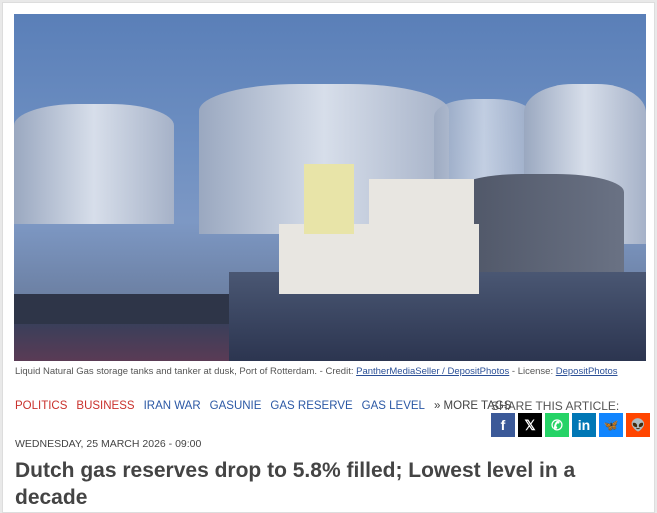  What do you see at coordinates (570, 425) in the screenshot?
I see `share-buttons: f 𝕏 ✆ in 🦋 👽` at bounding box center [570, 425].